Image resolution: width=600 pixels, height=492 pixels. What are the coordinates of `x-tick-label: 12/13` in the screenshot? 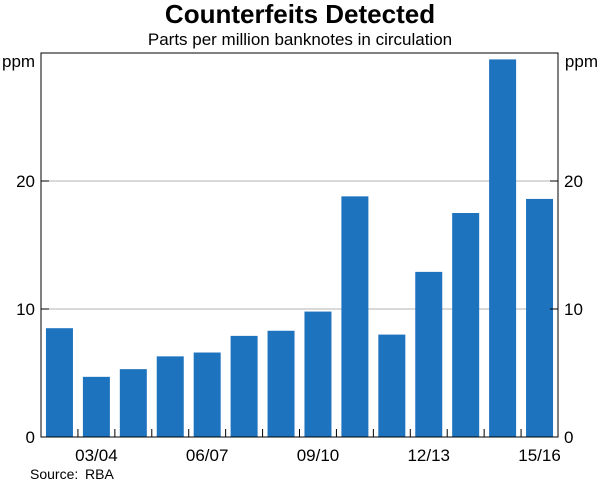 It's located at (428, 455).